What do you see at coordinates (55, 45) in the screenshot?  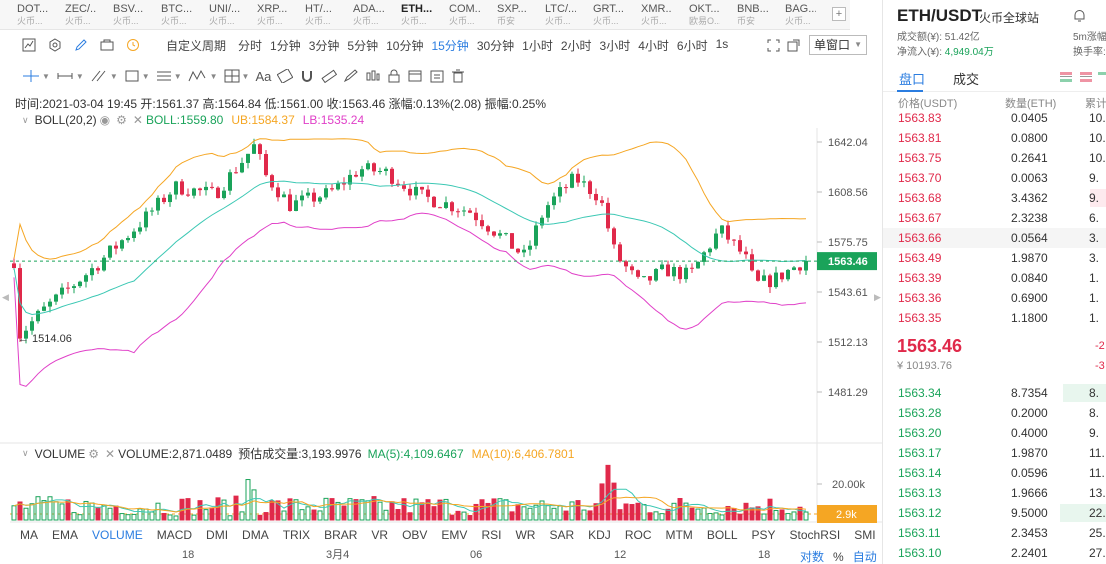 I see `settings-icon` at bounding box center [55, 45].